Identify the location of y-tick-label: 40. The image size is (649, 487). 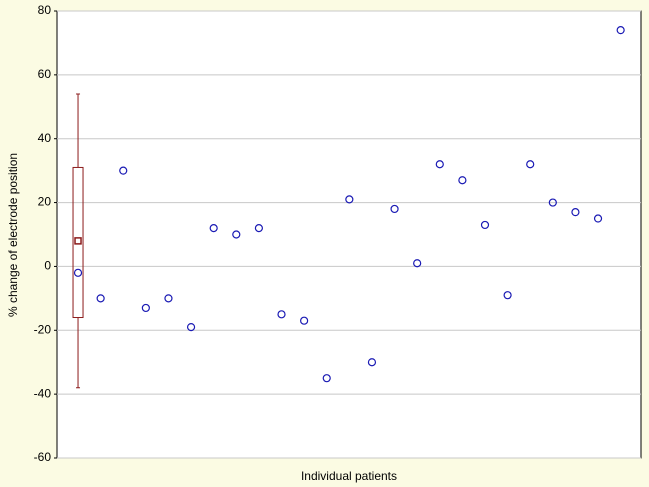
(45, 138).